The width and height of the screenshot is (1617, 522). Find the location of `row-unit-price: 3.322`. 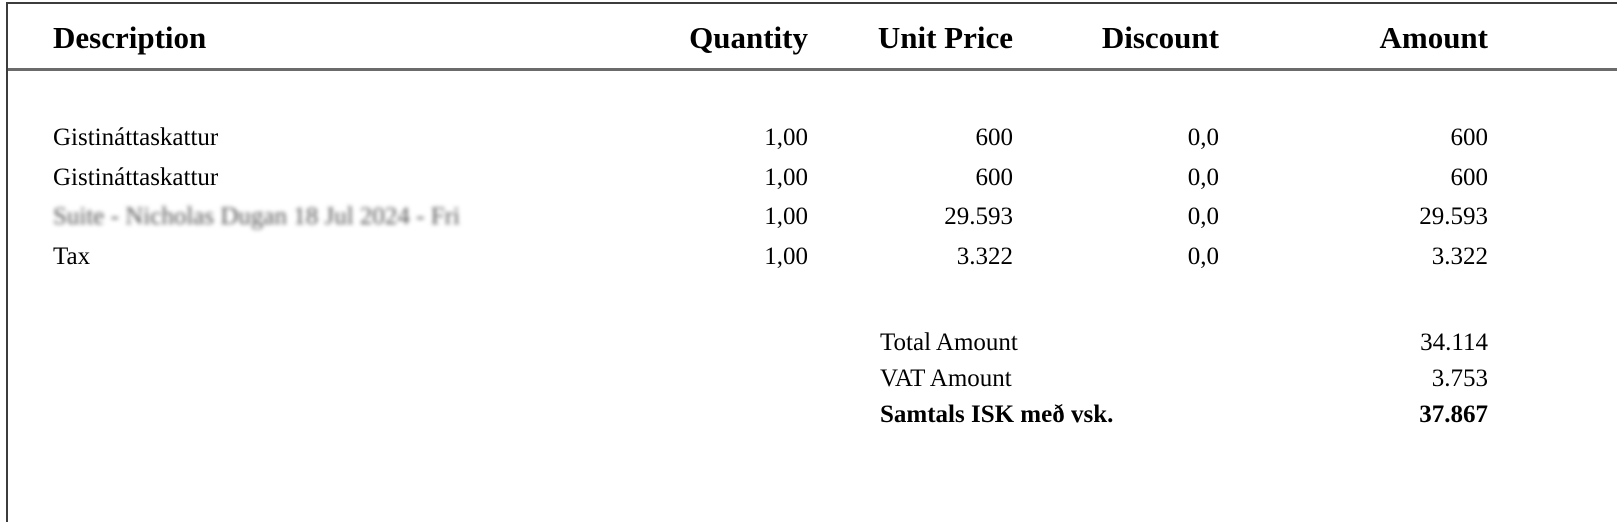

row-unit-price: 3.322 is located at coordinates (984, 256).